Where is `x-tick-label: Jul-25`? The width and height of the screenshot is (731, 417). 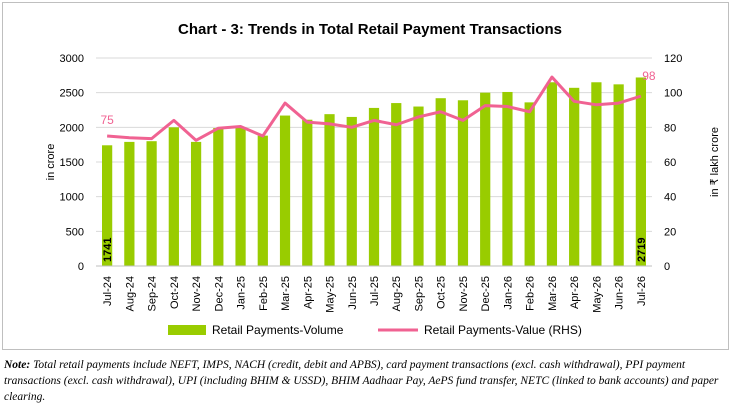 x-tick-label: Jul-25 is located at coordinates (375, 291).